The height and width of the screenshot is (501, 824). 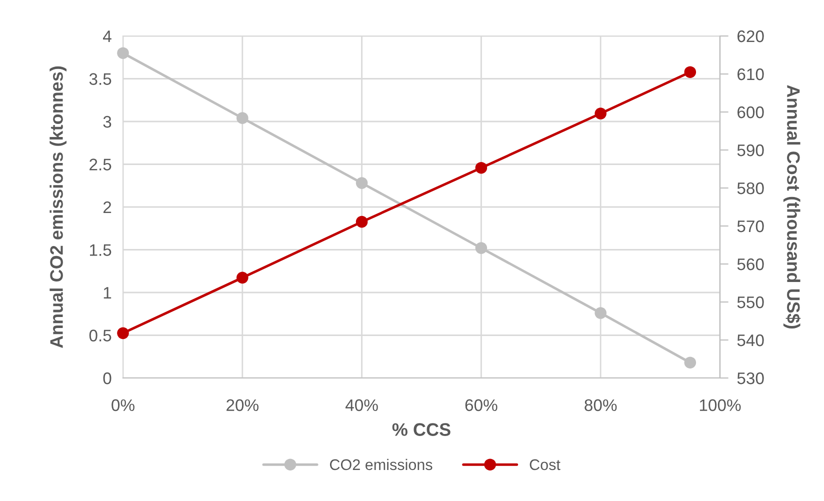 I want to click on y2-tick-label: 570, so click(x=750, y=226).